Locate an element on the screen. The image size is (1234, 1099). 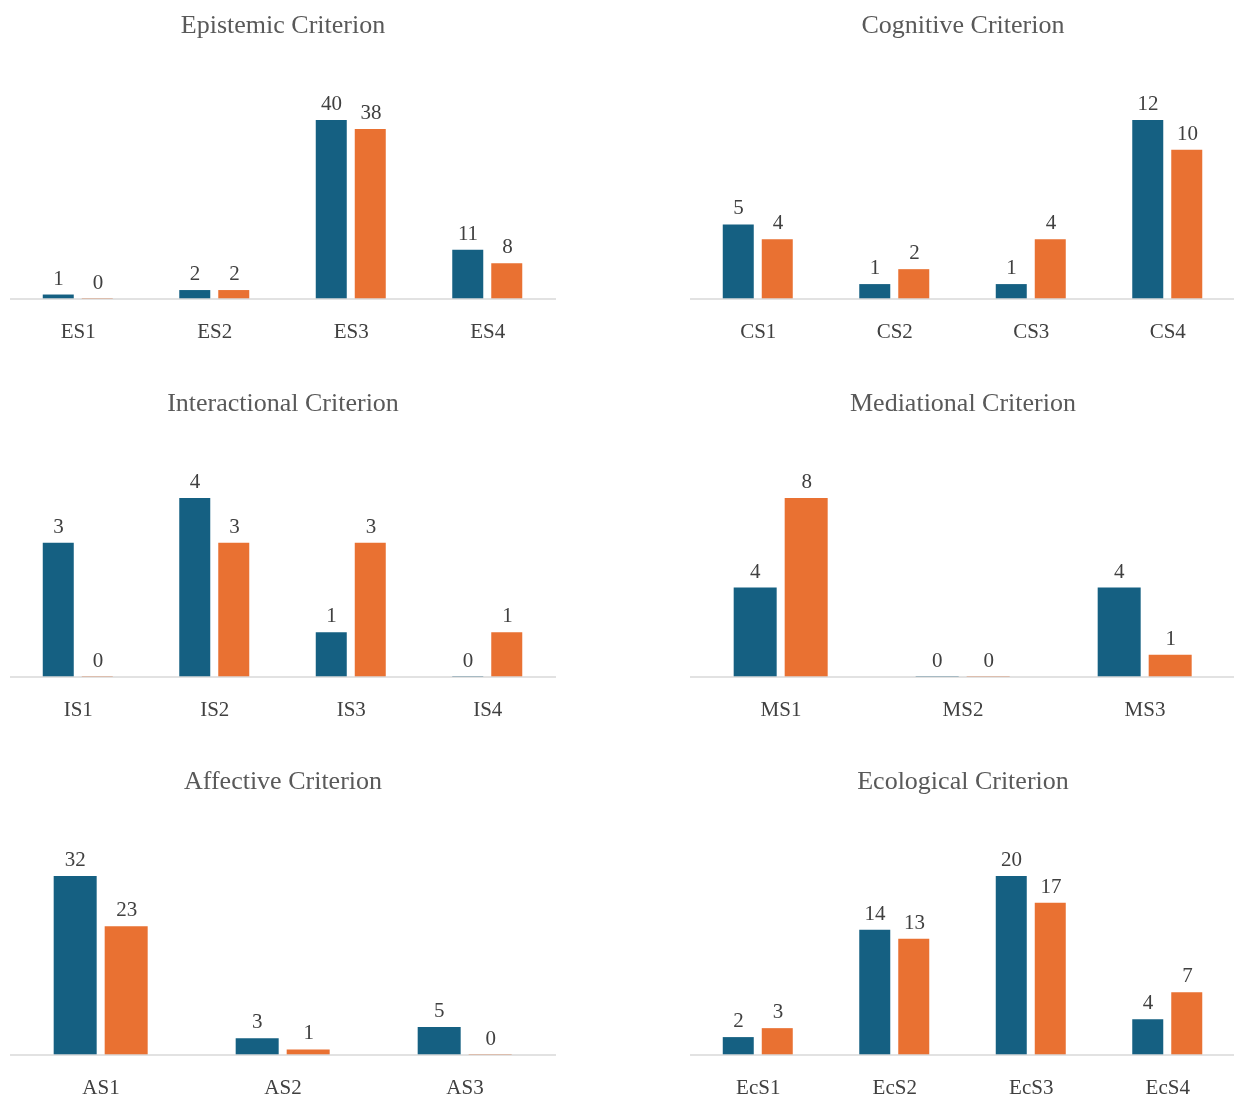
data-label: 17 is located at coordinates (1051, 885).